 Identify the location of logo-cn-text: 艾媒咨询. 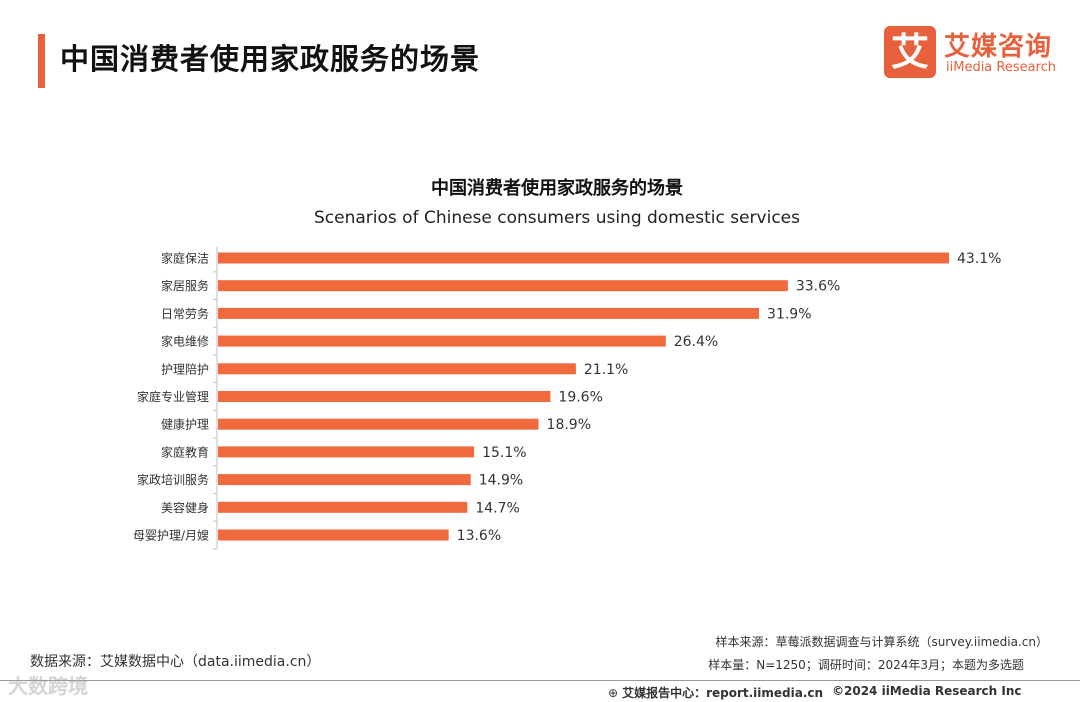
(998, 47).